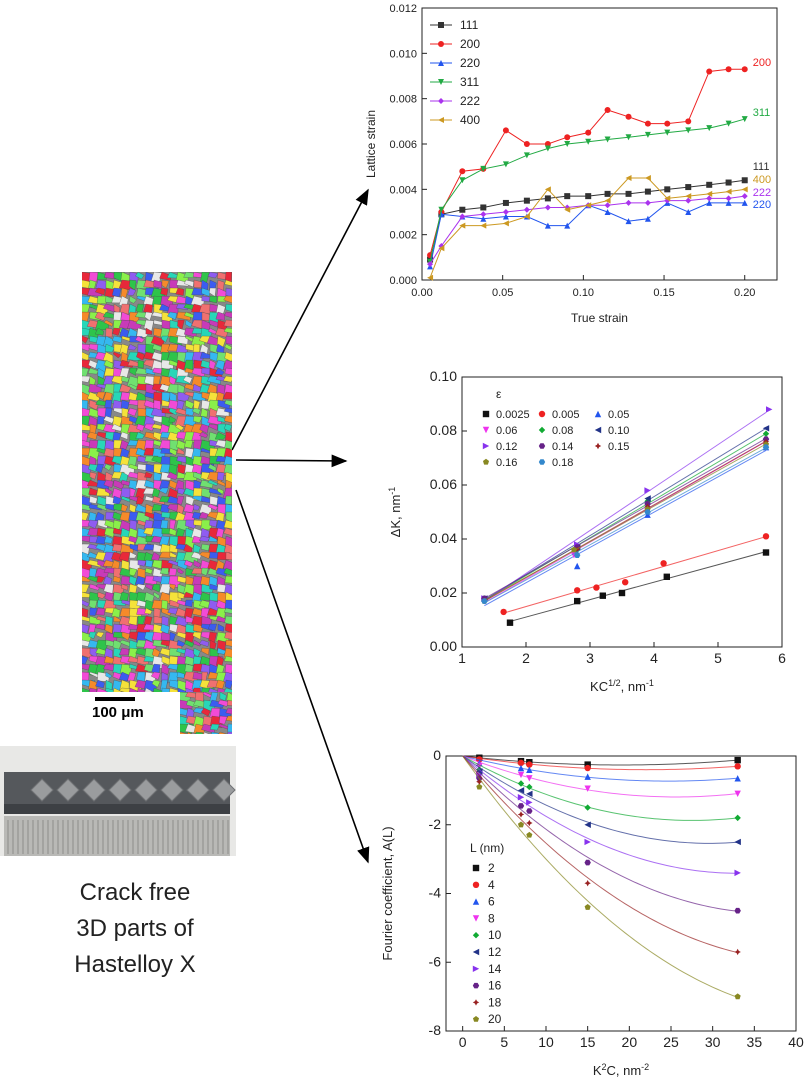 This screenshot has height=1085, width=810. Describe the element at coordinates (590, 658) in the screenshot. I see `x-tick-label: 3` at that location.